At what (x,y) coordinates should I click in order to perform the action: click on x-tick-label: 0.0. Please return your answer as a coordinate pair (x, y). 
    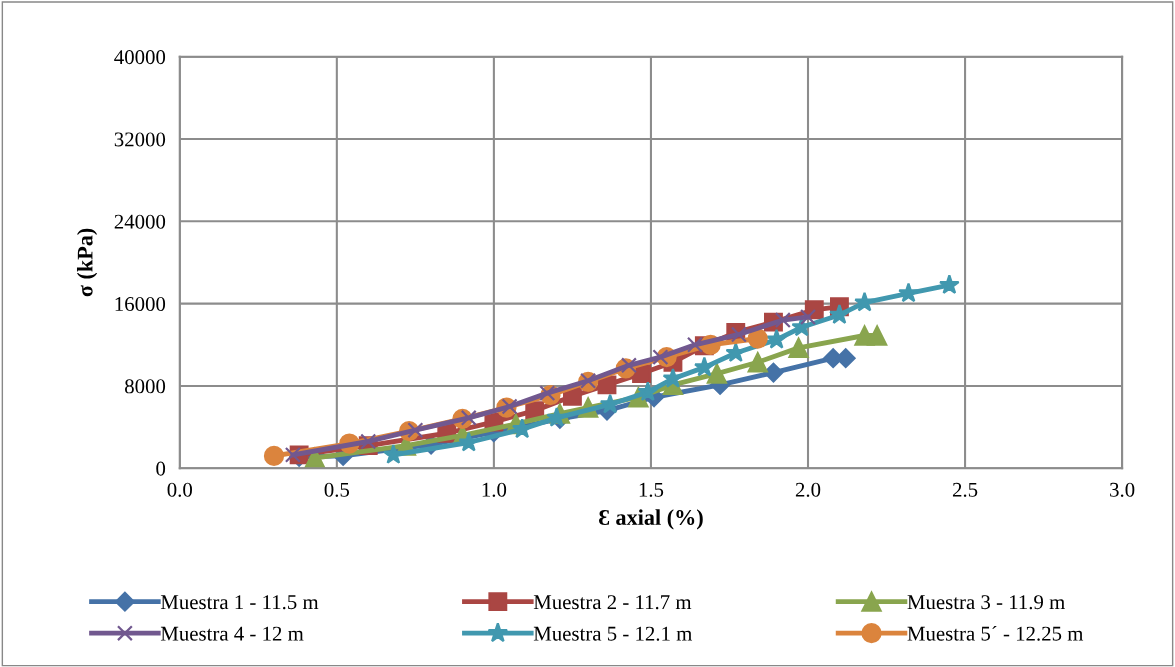
    Looking at the image, I should click on (179, 489).